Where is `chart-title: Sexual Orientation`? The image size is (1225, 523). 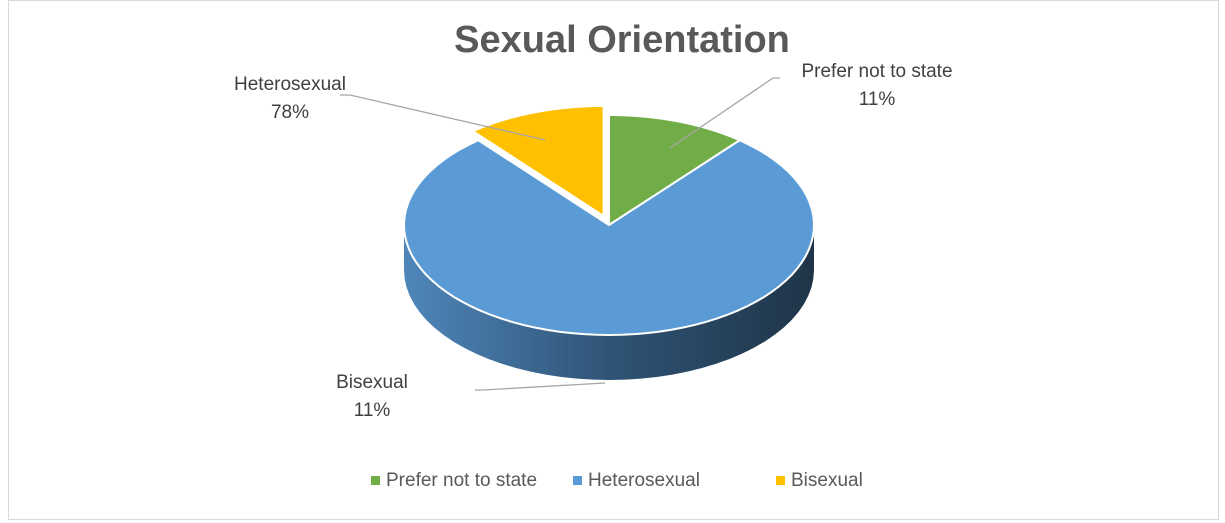 chart-title: Sexual Orientation is located at coordinates (622, 40).